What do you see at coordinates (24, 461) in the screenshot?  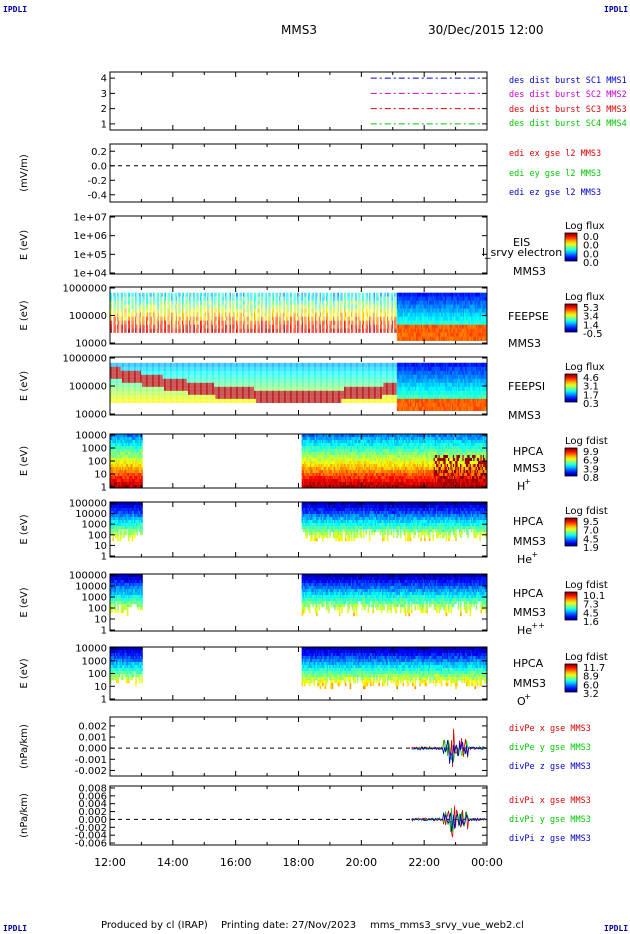 I see `ylabel-p6: E (eV)` at bounding box center [24, 461].